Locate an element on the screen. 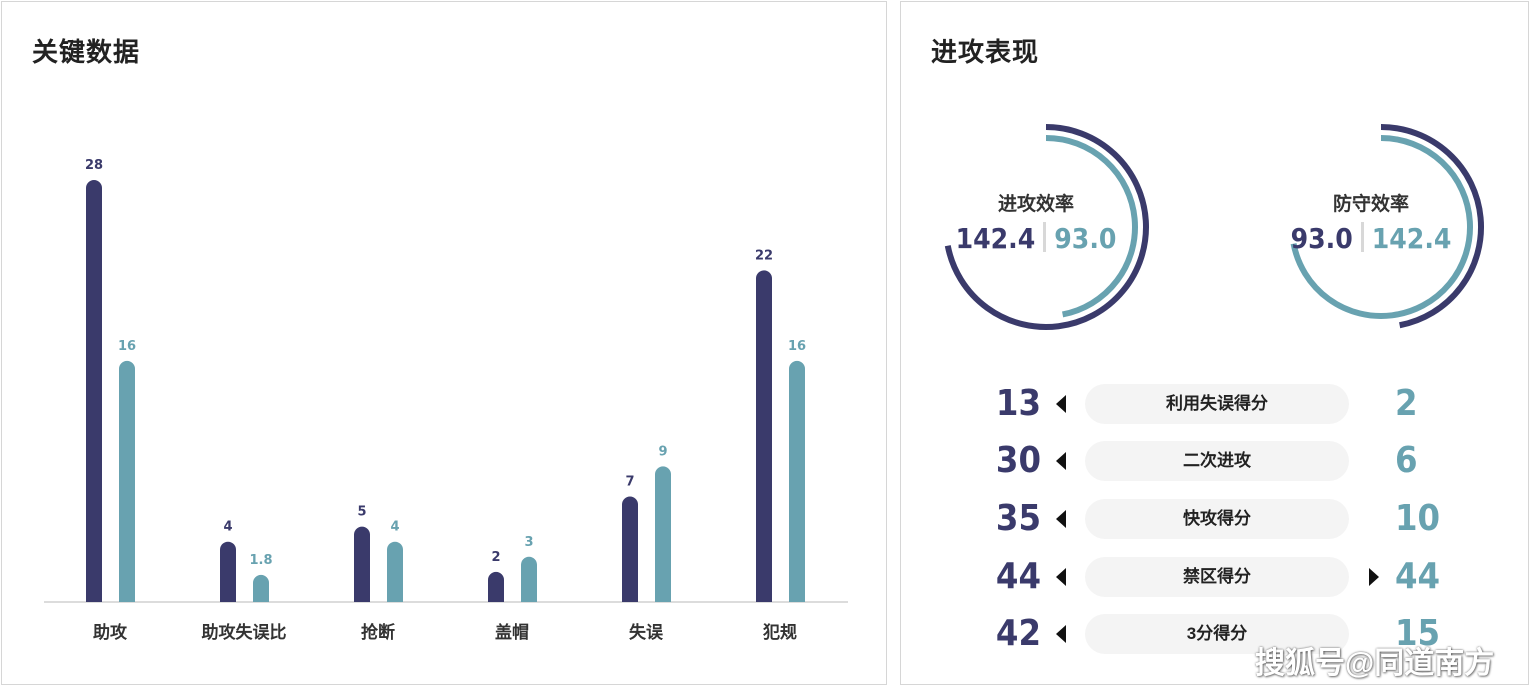 This screenshot has height=688, width=1532. offensive-efficiency-ring is located at coordinates (1046, 227).